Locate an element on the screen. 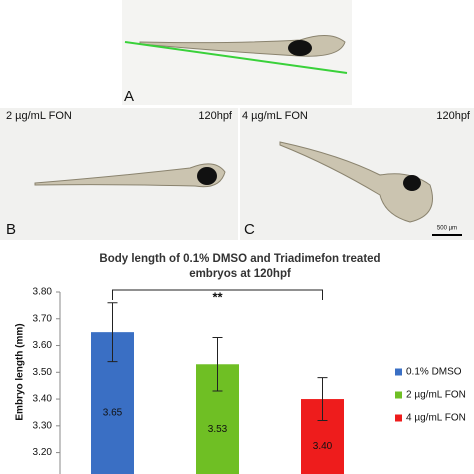 The image size is (474, 474). y-tick-label: 3.50 is located at coordinates (43, 372).